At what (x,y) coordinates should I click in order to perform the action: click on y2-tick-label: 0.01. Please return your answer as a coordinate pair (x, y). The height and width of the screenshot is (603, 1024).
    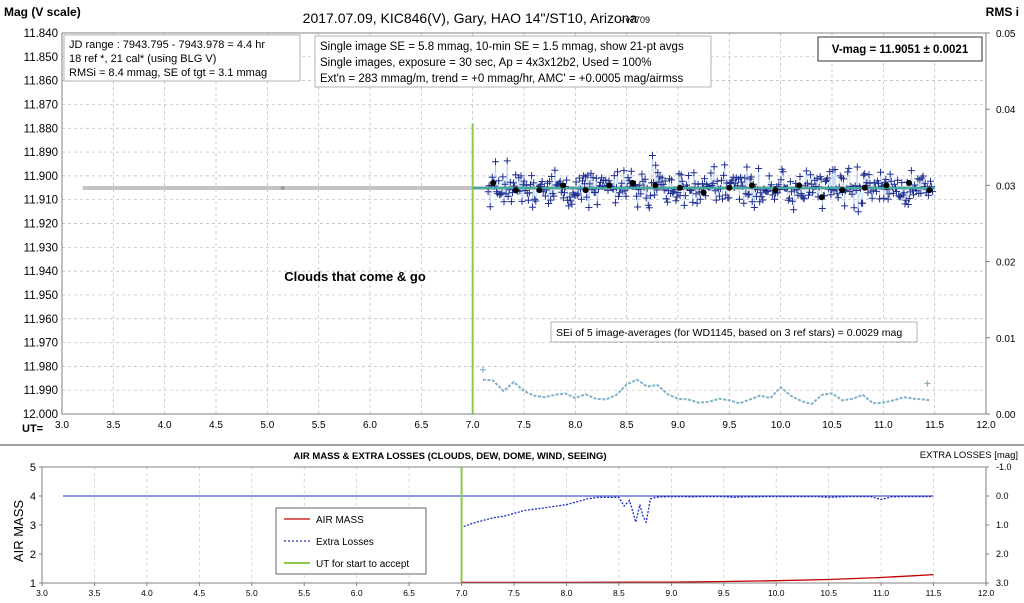
    Looking at the image, I should click on (1006, 339).